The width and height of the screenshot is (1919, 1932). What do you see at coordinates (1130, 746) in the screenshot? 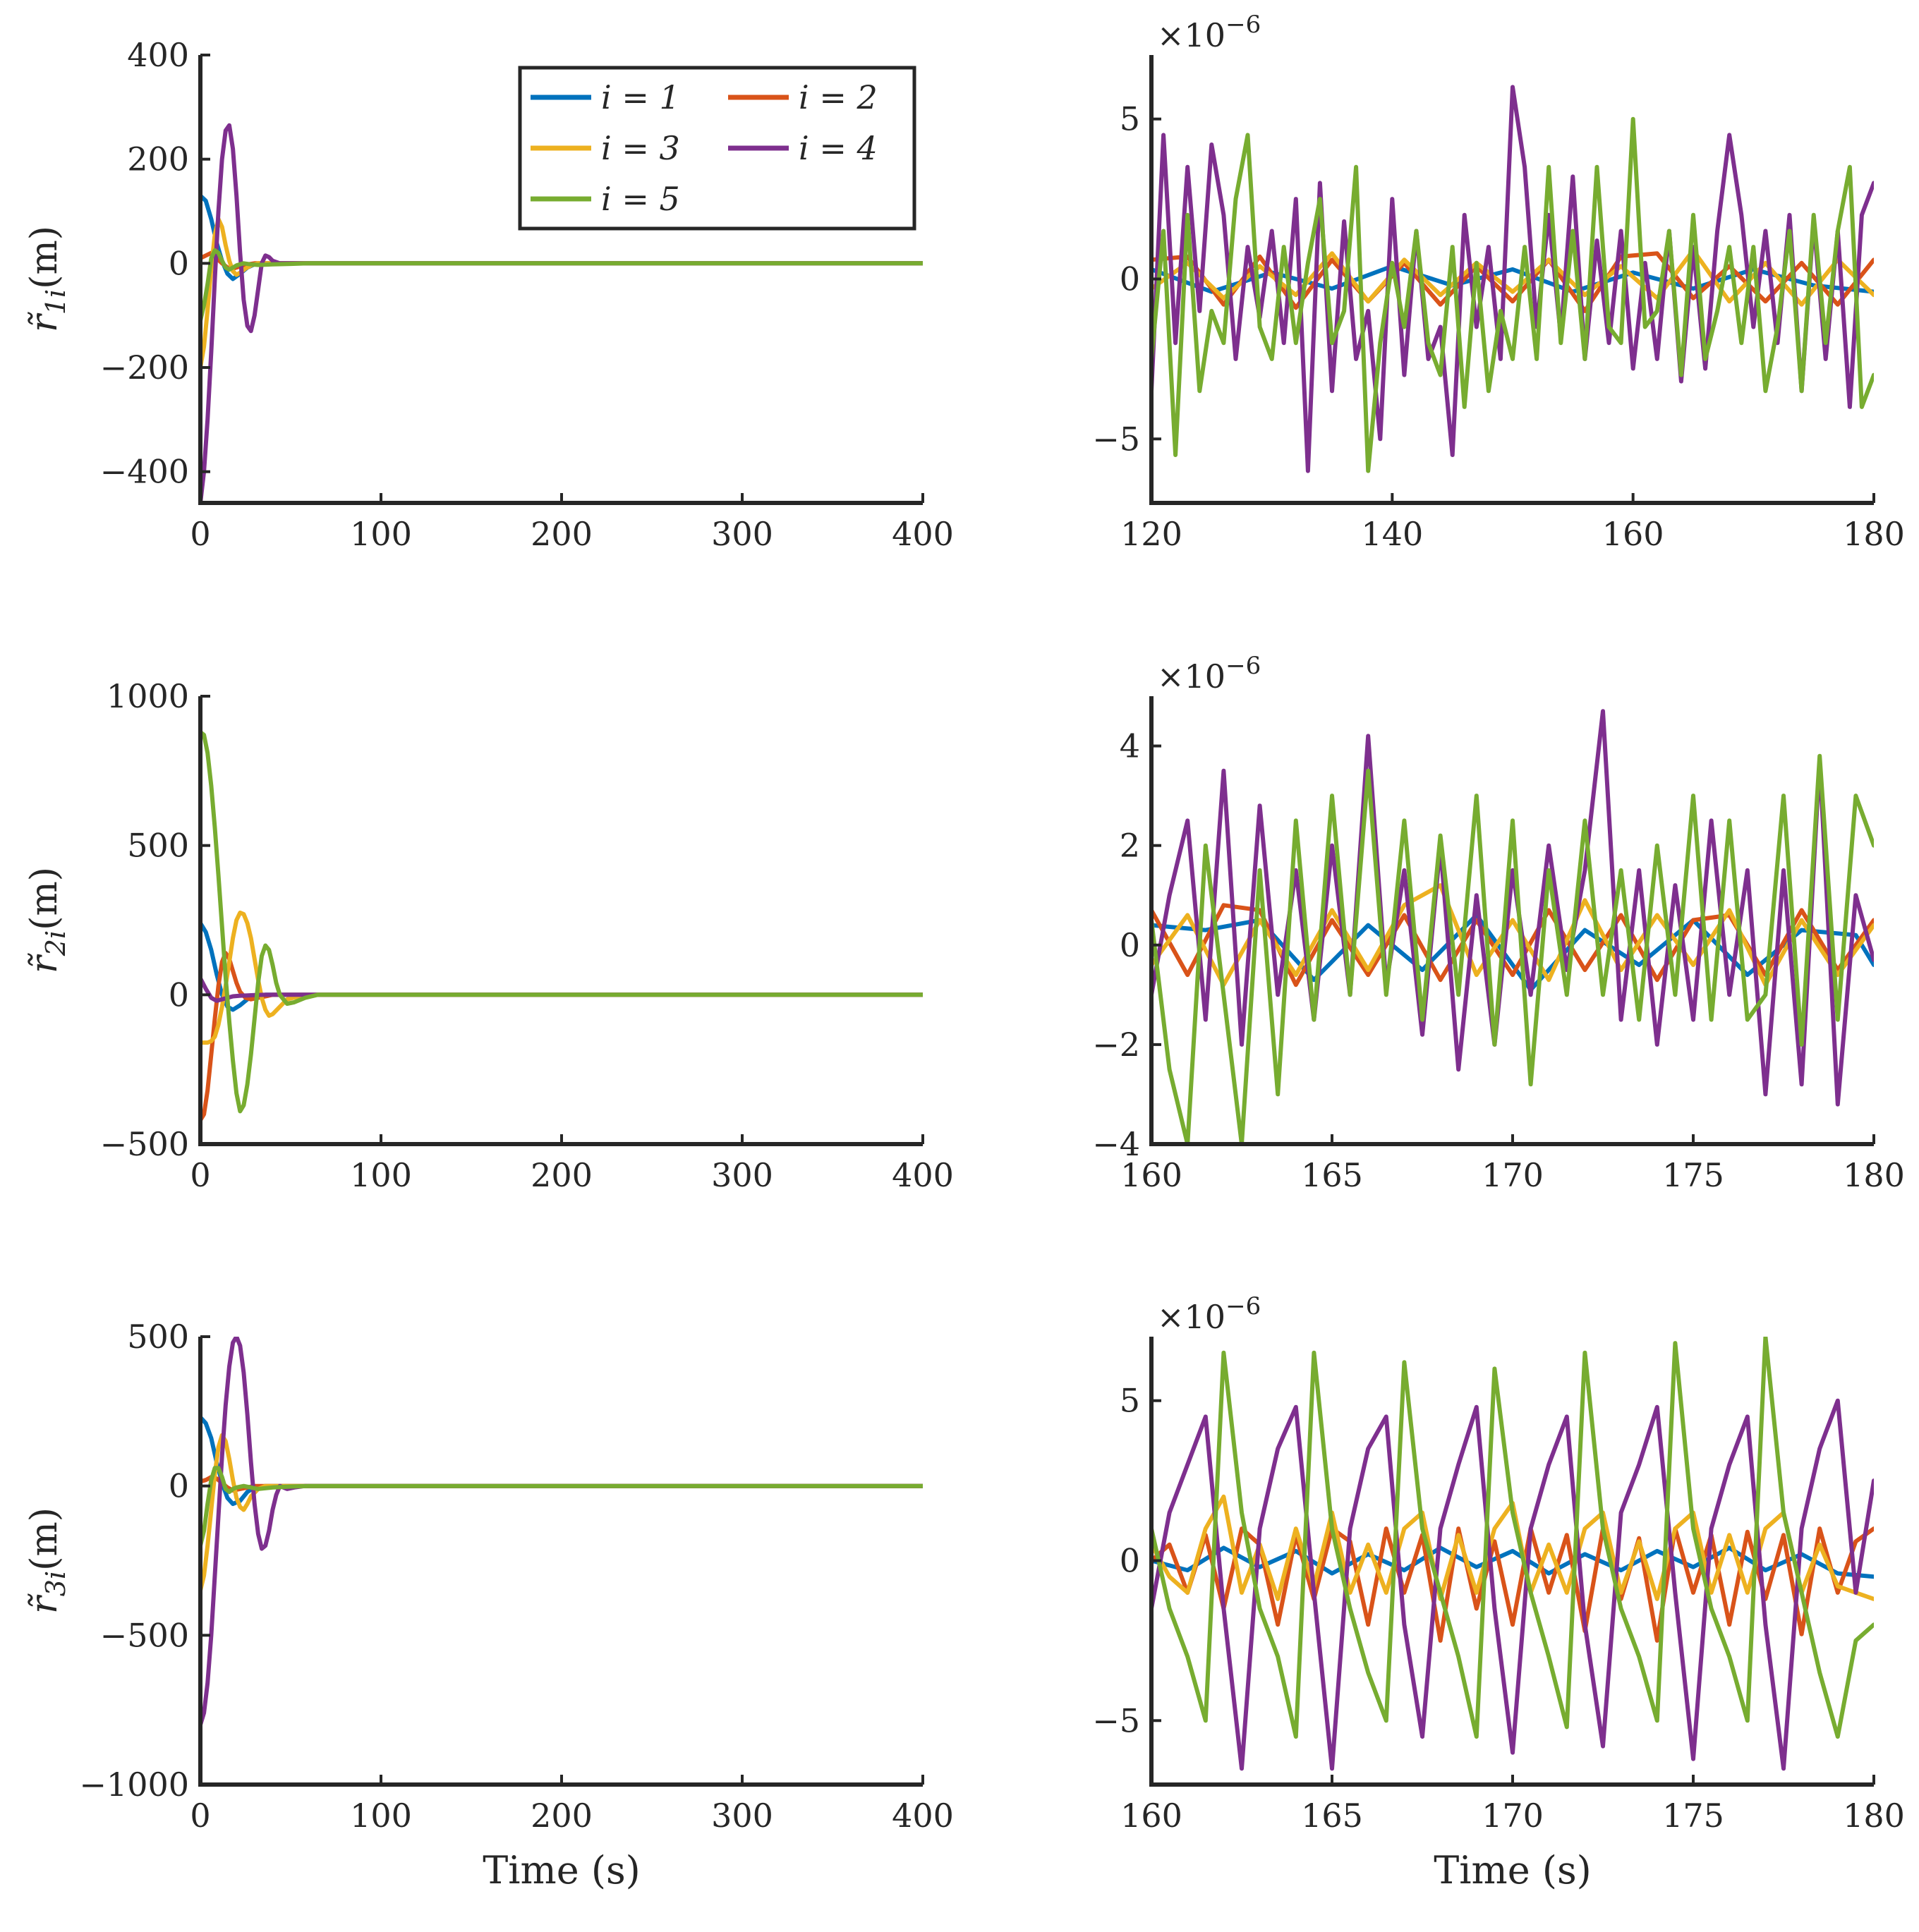
I see `y-tick-label: 4` at bounding box center [1130, 746].